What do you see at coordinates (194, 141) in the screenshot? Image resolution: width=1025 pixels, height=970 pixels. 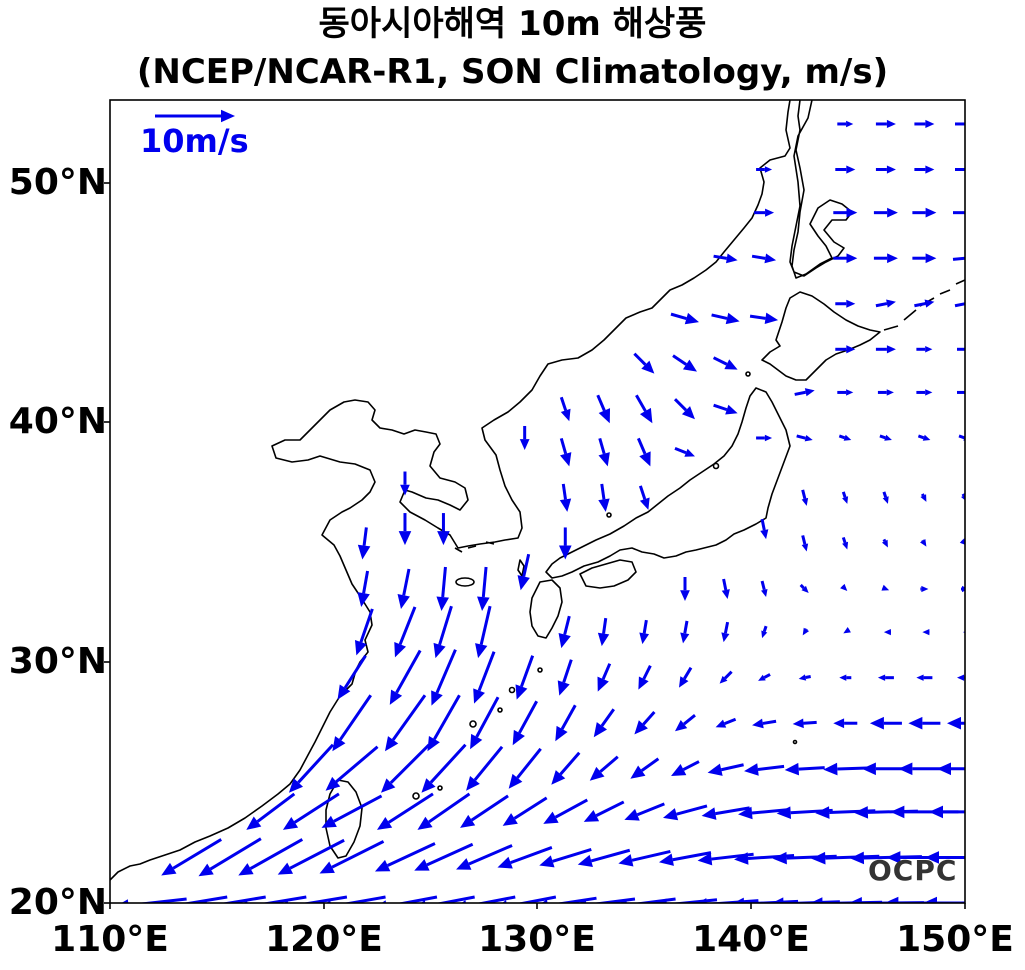 I see `reference-vector-label: 10m/s` at bounding box center [194, 141].